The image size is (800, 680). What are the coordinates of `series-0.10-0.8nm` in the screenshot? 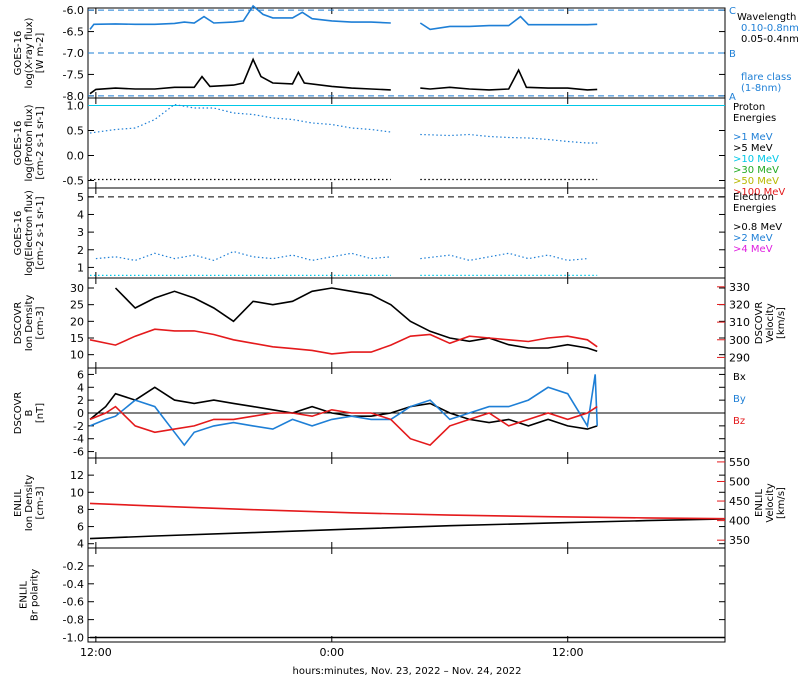 It's located at (508, 23).